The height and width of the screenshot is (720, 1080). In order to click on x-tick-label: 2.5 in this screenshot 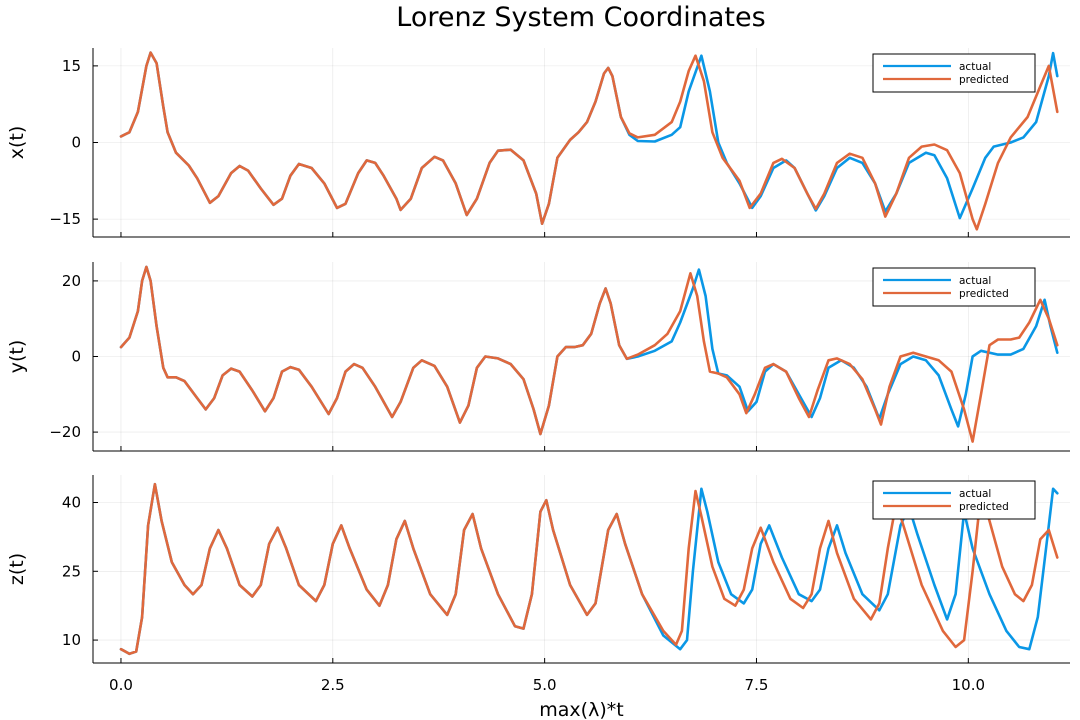, I will do `click(333, 685)`.